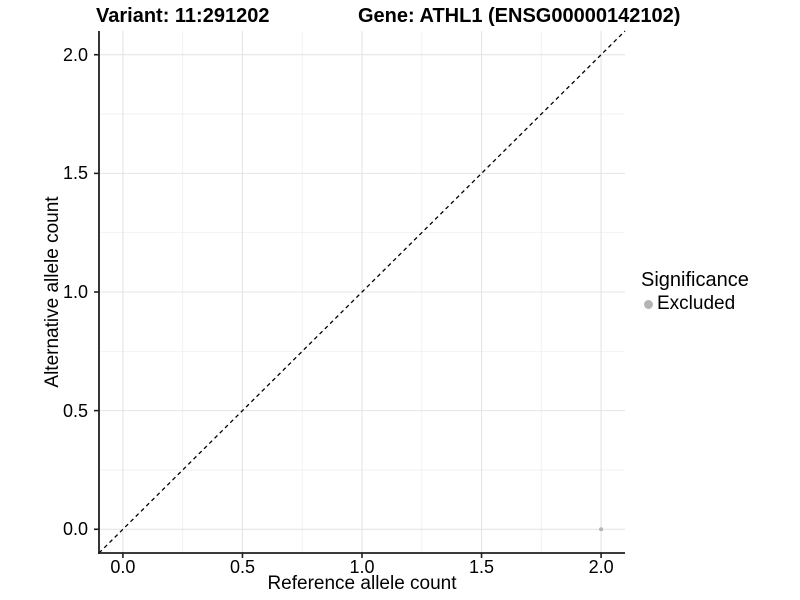 This screenshot has width=800, height=600. I want to click on legend-title: Significance, so click(695, 280).